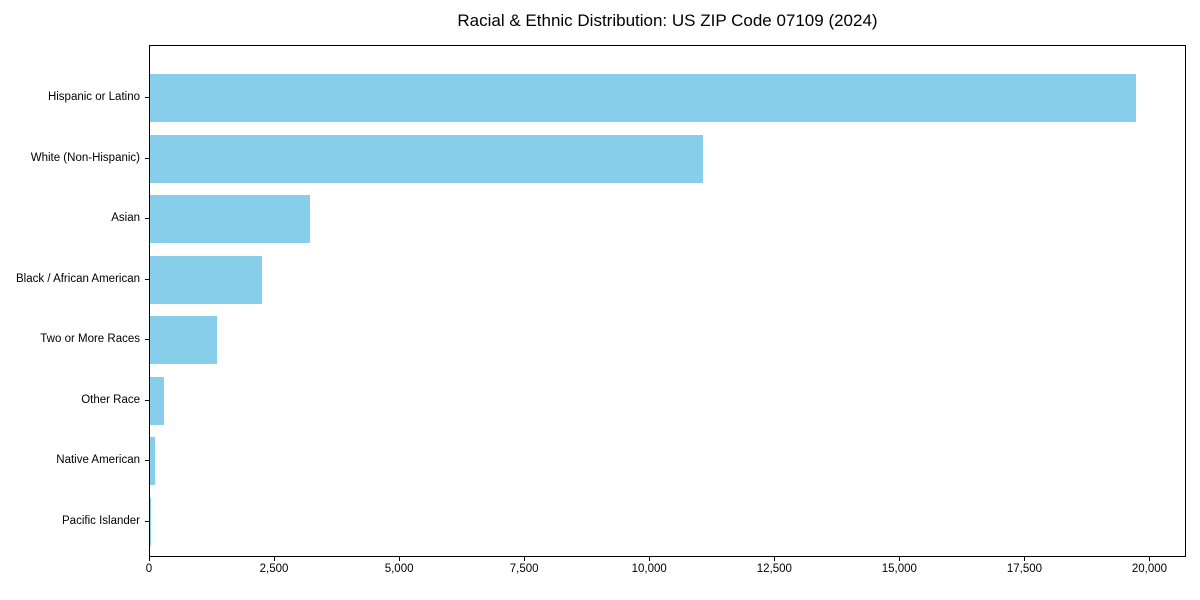 This screenshot has height=600, width=1200. What do you see at coordinates (101, 520) in the screenshot?
I see `y-tick-label: Pacific Islander` at bounding box center [101, 520].